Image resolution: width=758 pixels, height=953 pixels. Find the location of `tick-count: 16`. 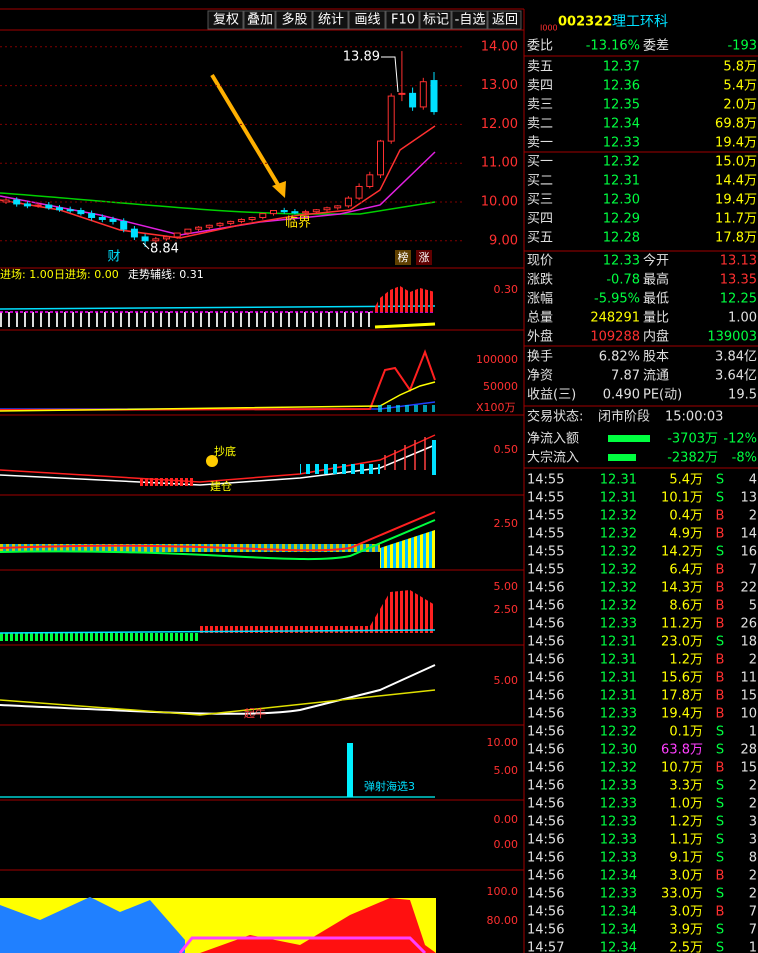

tick-count: 16 is located at coordinates (748, 552).